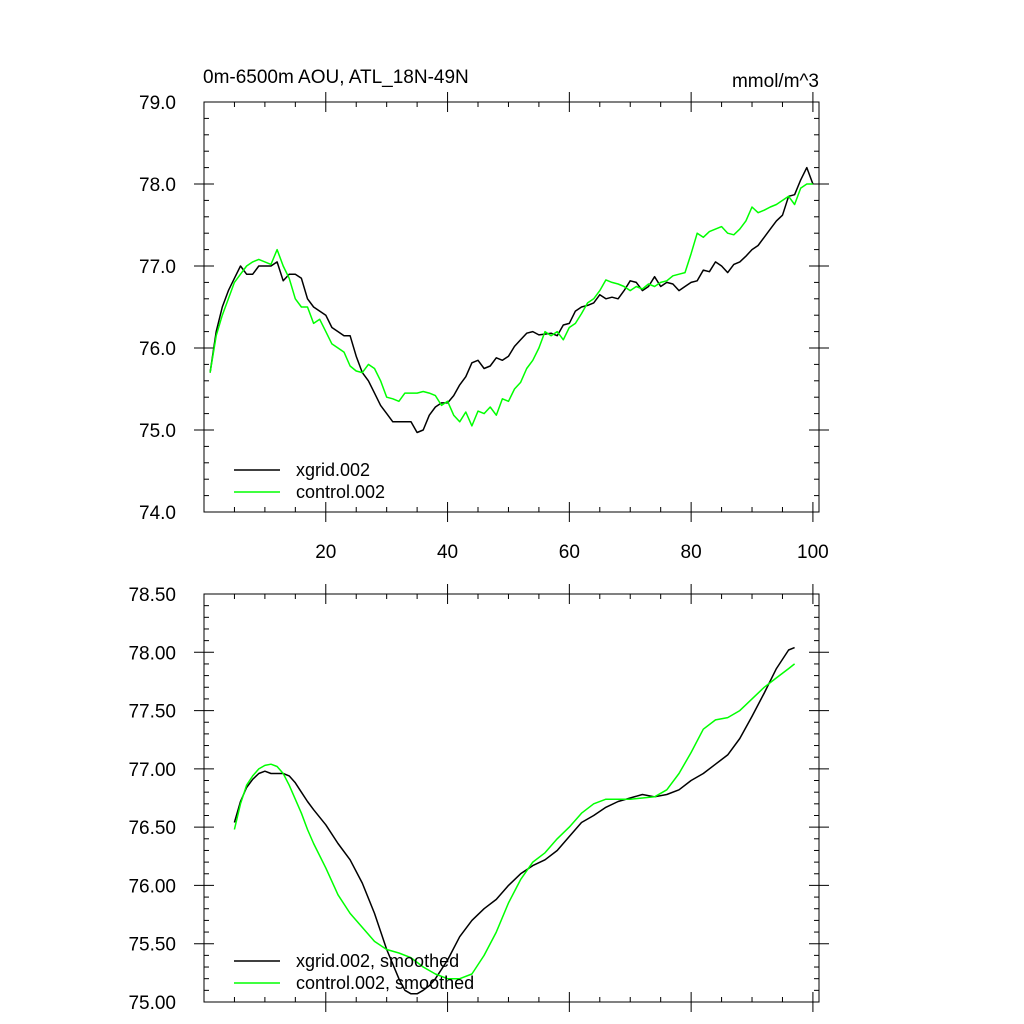 This screenshot has width=1024, height=1024. What do you see at coordinates (157, 185) in the screenshot?
I see `top-y-tick-label: 78.0` at bounding box center [157, 185].